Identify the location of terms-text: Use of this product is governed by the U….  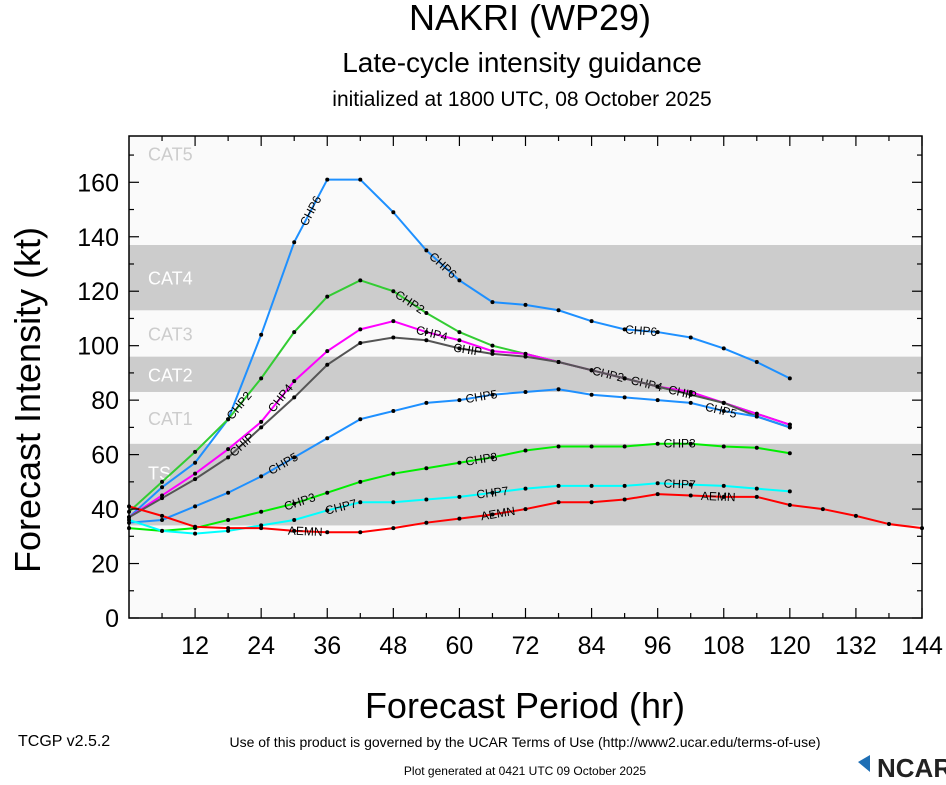
(524, 742).